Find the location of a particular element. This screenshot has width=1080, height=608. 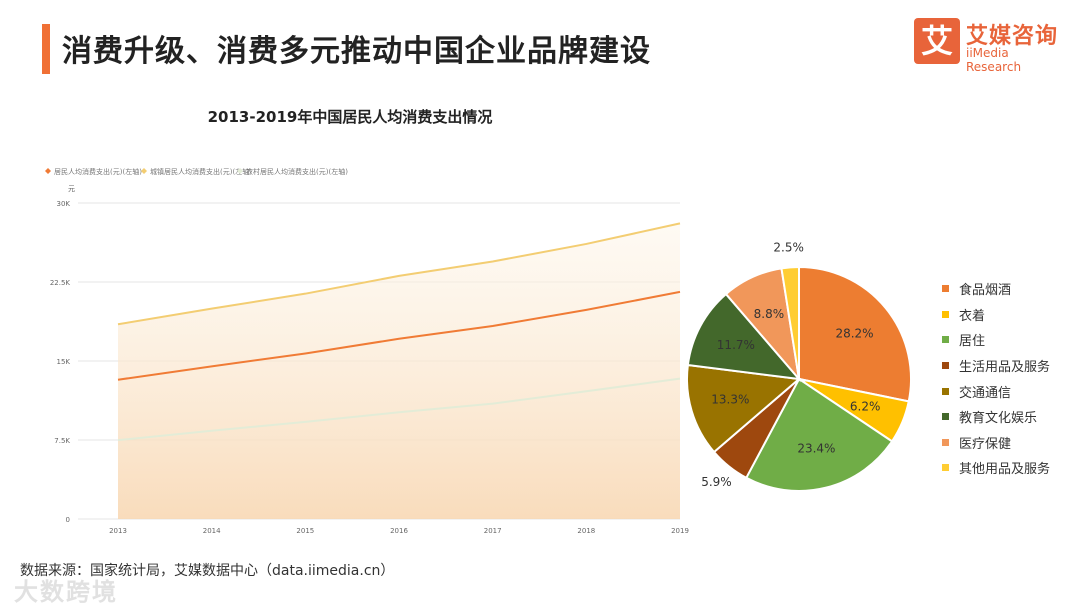

legend-item: 衣着 is located at coordinates (996, 315).